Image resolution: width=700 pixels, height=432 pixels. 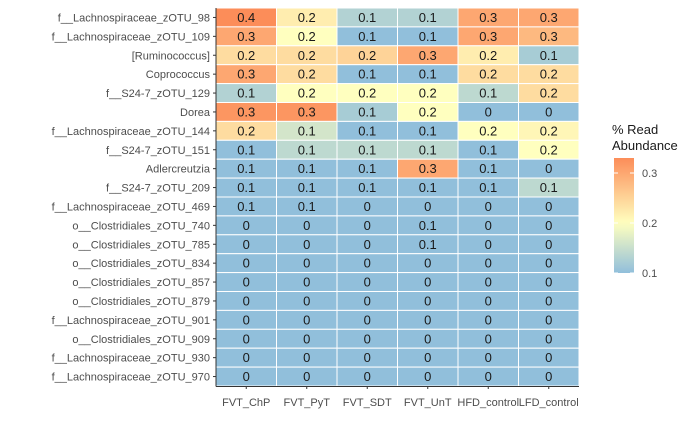 I want to click on legend-title: % Read, so click(x=635, y=129).